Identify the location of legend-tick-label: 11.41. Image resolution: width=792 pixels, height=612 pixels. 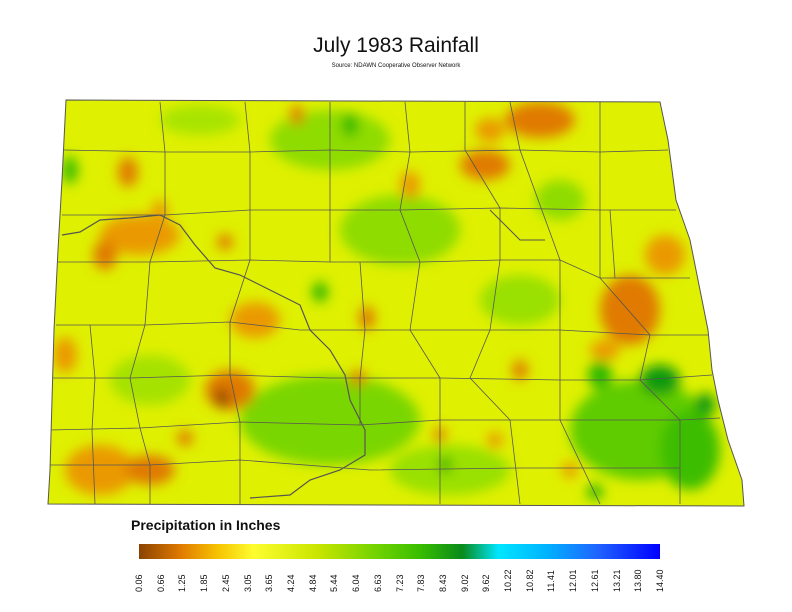
(551, 581).